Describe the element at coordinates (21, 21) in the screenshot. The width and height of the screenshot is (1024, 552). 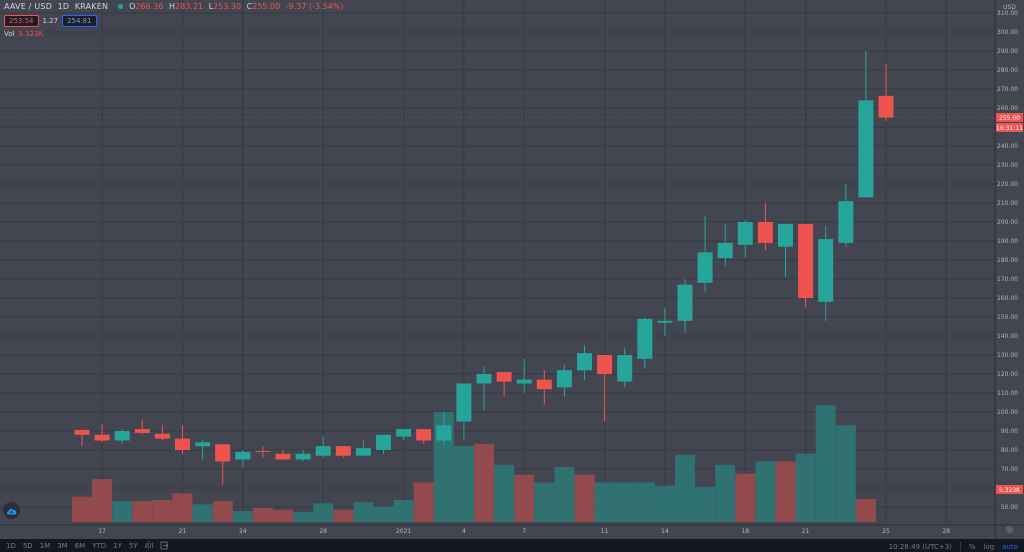
I see `sell-price-button: 253.54` at that location.